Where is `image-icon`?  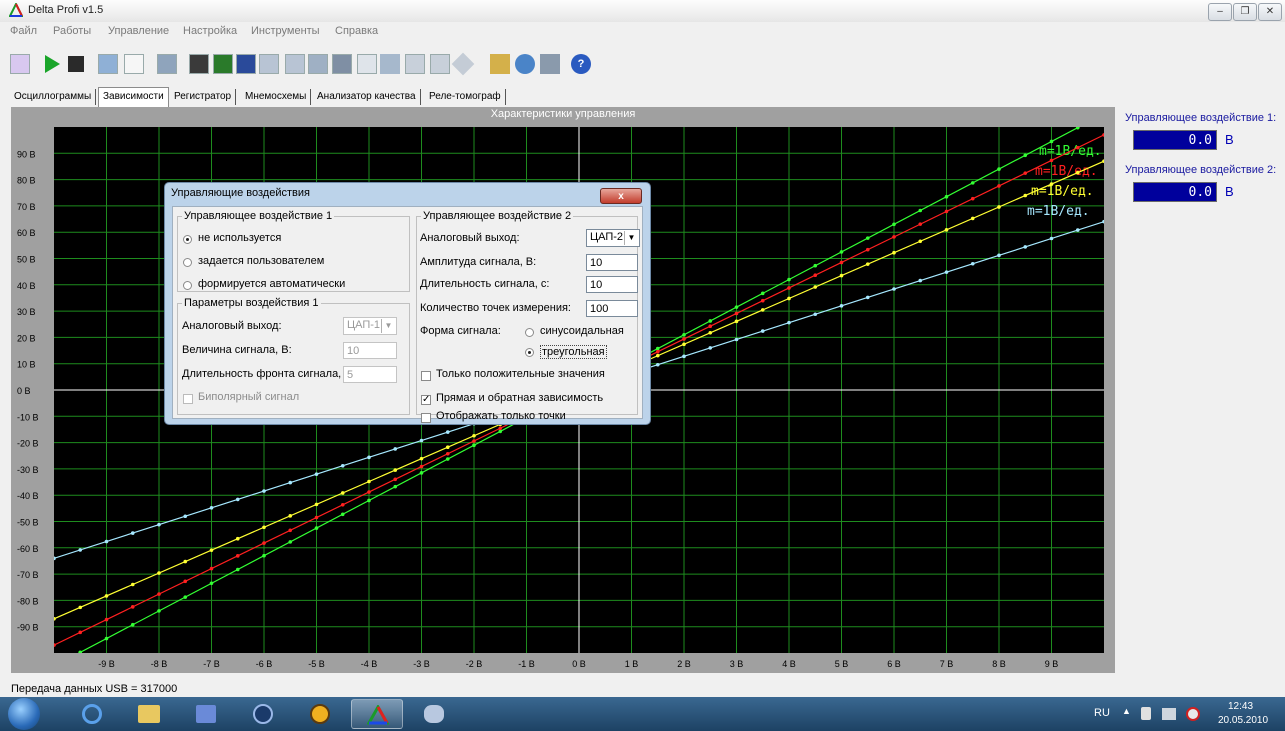 image-icon is located at coordinates (295, 64).